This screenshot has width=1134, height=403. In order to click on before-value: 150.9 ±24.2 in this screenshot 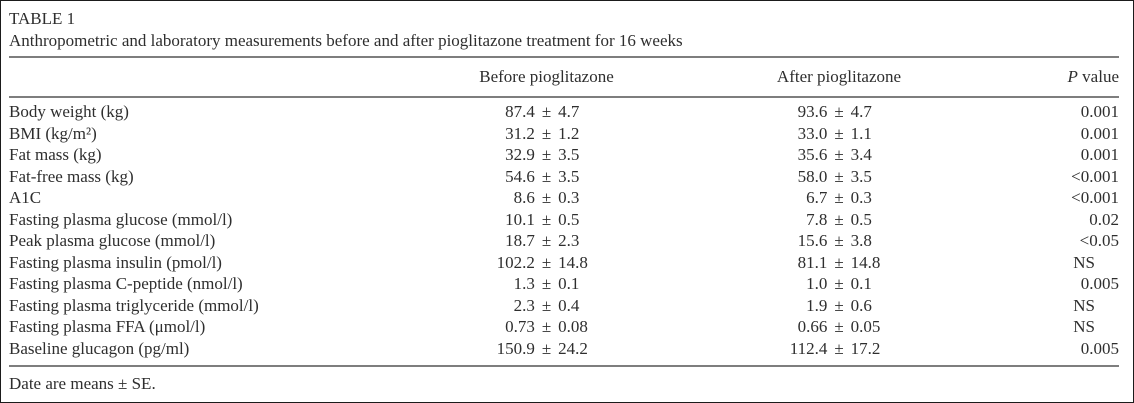, I will do `click(546, 350)`.